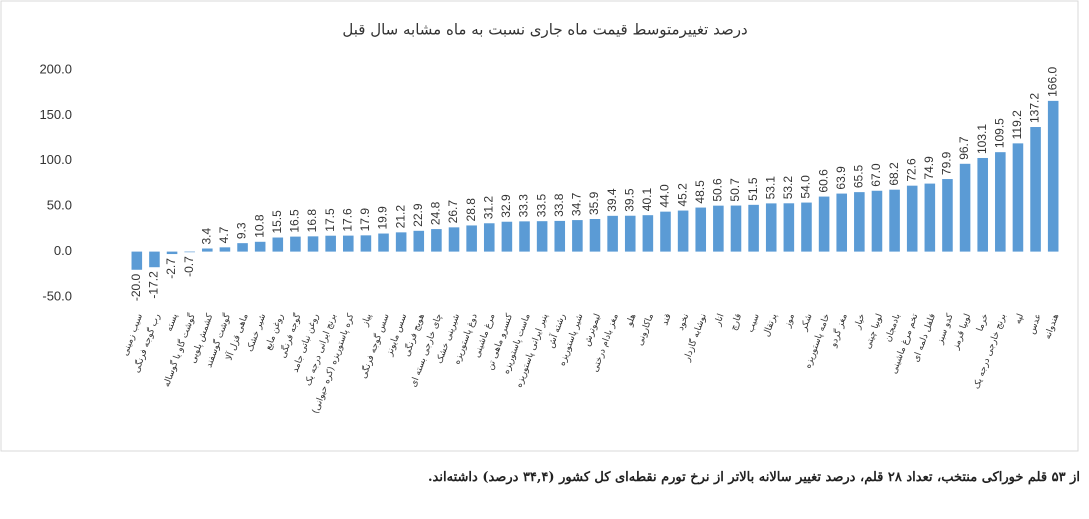  I want to click on value-label: 53.2, so click(788, 188).